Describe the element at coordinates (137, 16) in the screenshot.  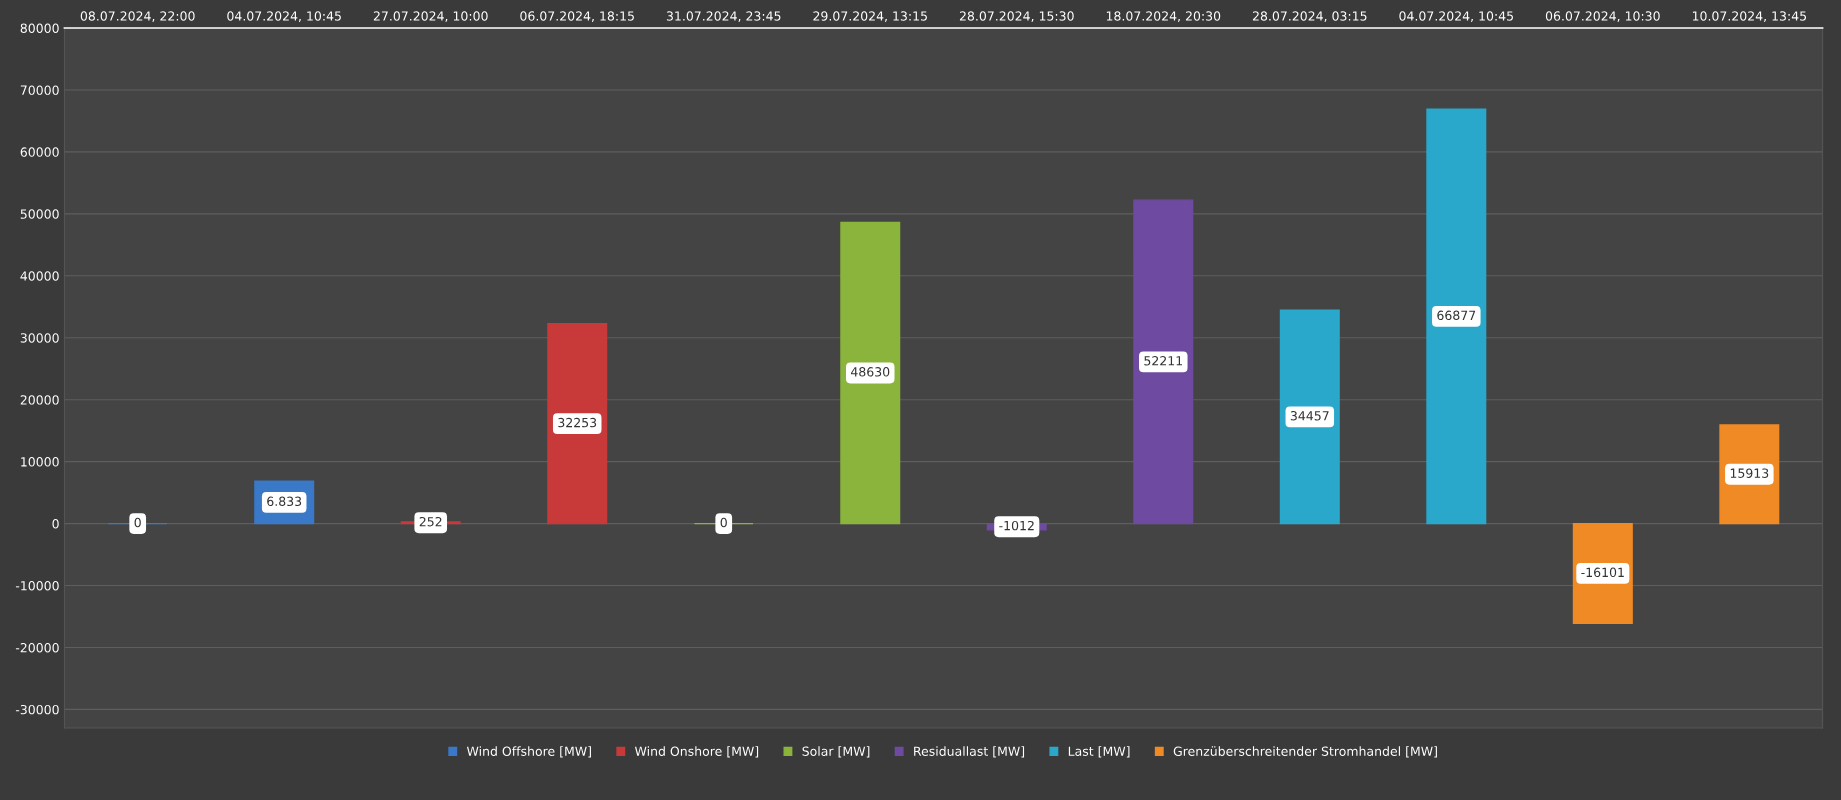
I see `x-tick-label: 08.07.2024, 22:00` at that location.